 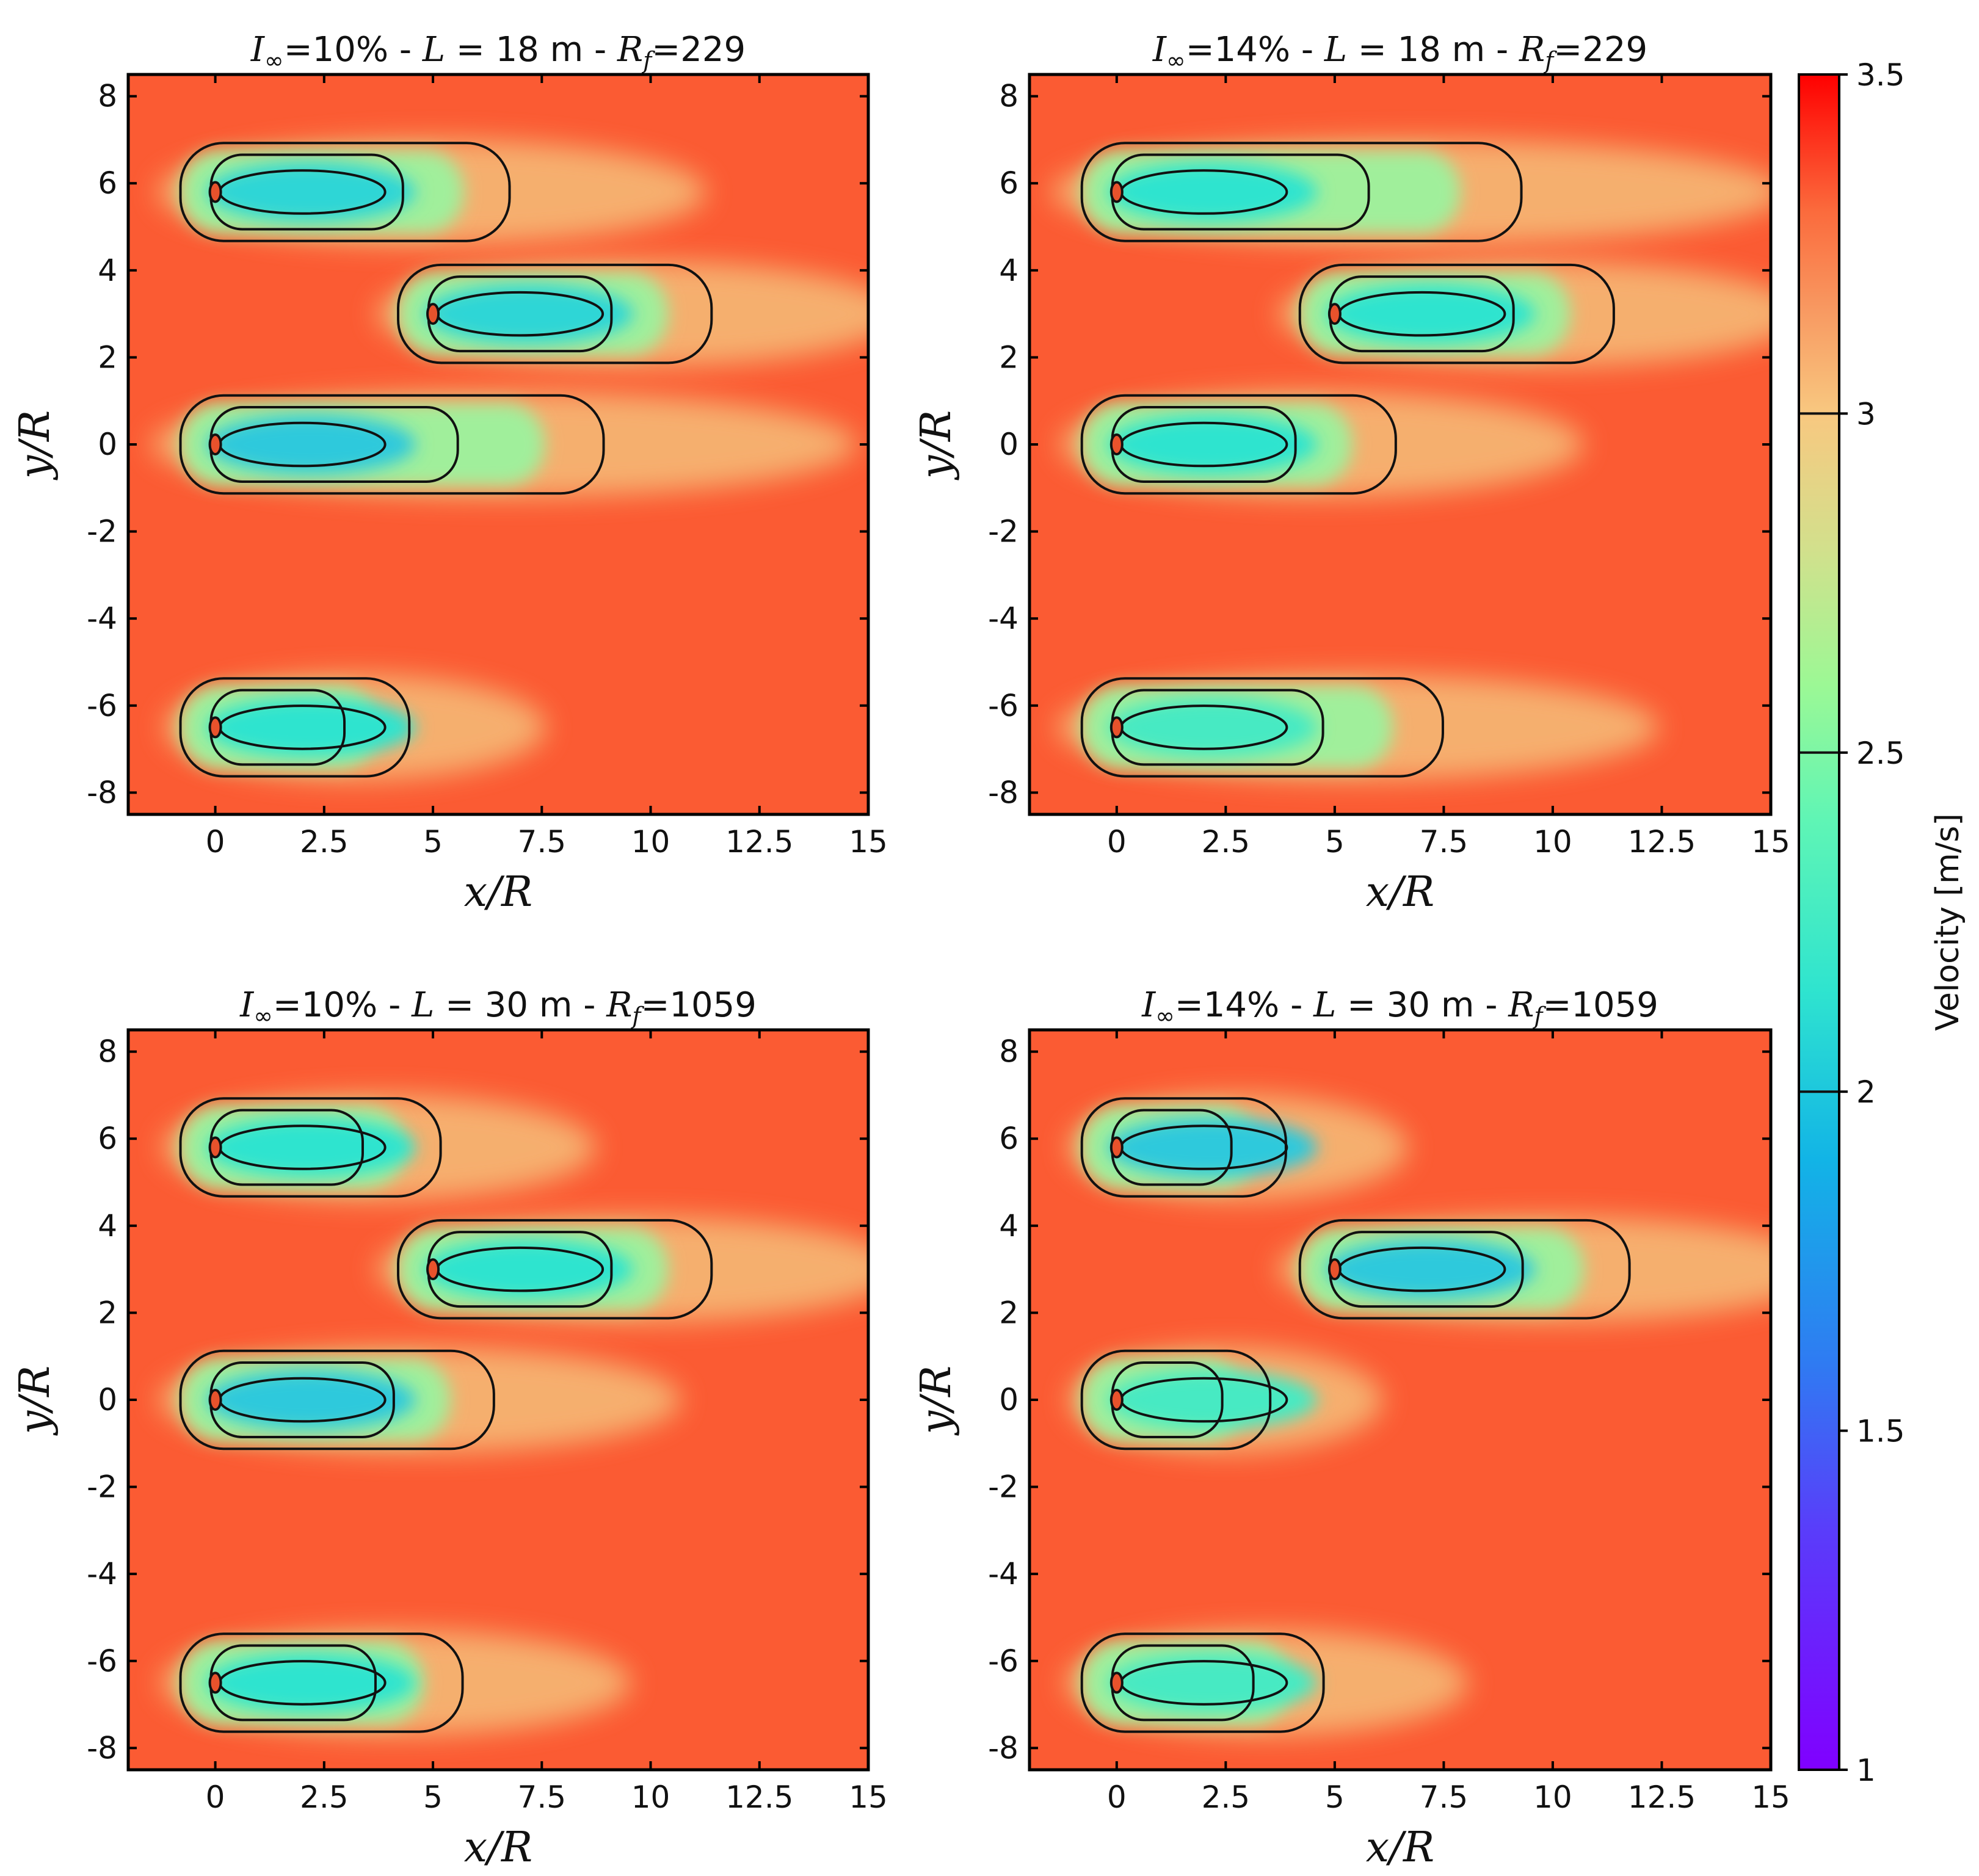 What do you see at coordinates (1880, 1431) in the screenshot?
I see `colorbar-tick-label: 1.5` at bounding box center [1880, 1431].